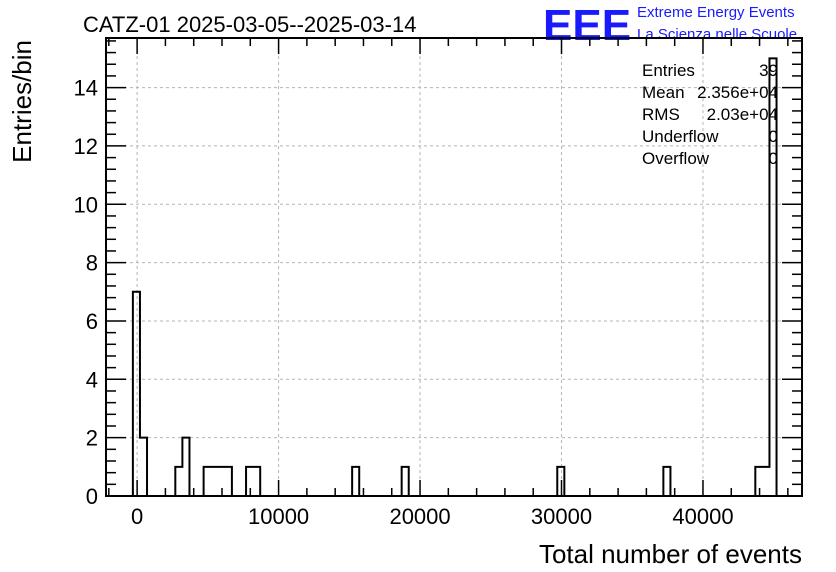 This screenshot has width=836, height=572. I want to click on x-tick-label: 20000, so click(419, 516).